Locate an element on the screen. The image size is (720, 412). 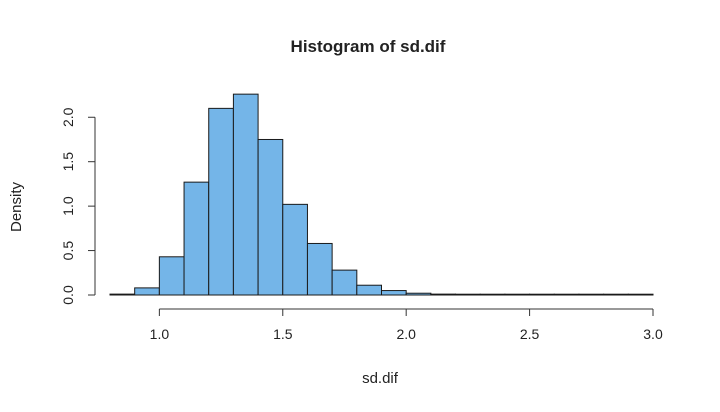
y-tick-label: 2.0 is located at coordinates (68, 117).